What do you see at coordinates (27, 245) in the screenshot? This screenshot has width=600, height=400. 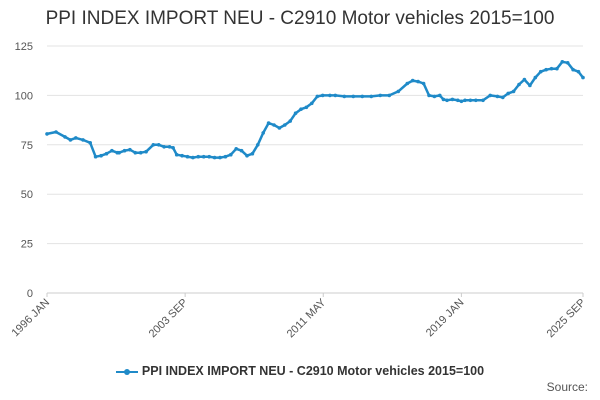 I see `y-tick-label: 25` at bounding box center [27, 245].